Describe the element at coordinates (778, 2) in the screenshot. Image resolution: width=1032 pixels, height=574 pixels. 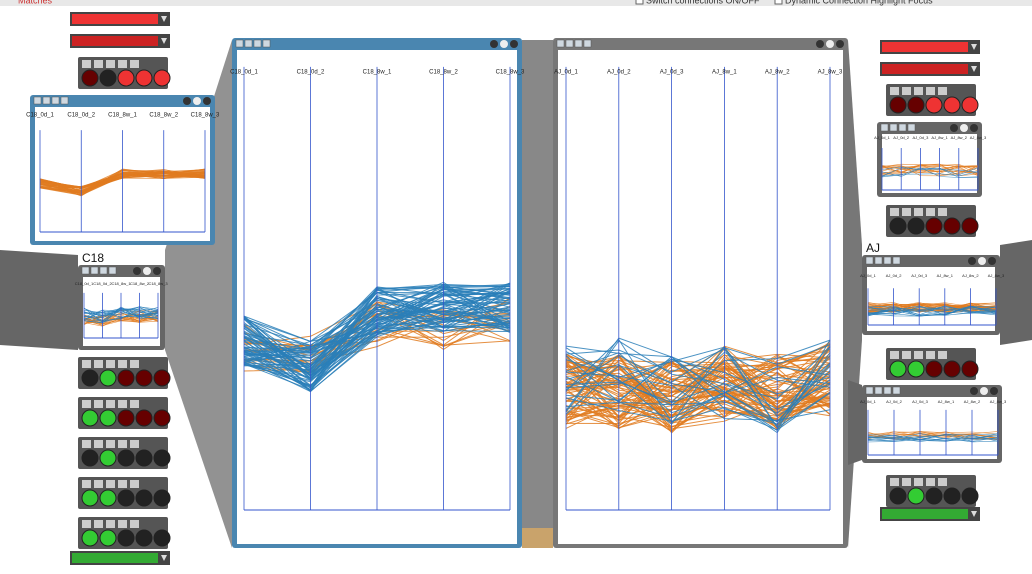
I see `checkbox` at that location.